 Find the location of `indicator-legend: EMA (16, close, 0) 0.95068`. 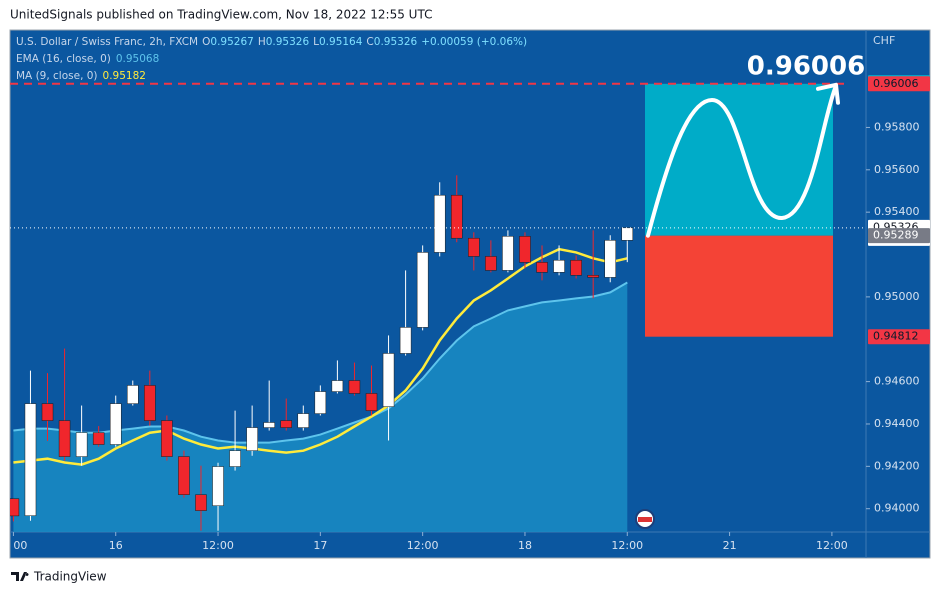

indicator-legend: EMA (16, close, 0) 0.95068 is located at coordinates (87, 59).